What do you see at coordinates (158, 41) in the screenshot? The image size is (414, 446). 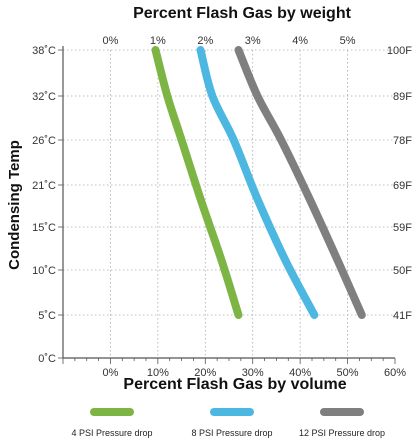 I see `x-top-tick-label: 1%` at bounding box center [158, 41].